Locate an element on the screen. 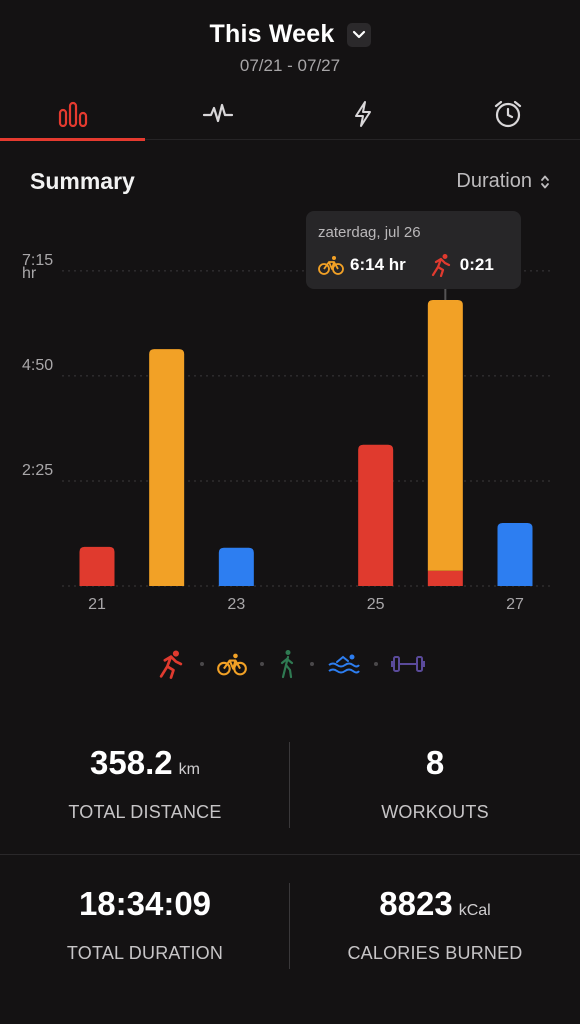  x-tick-label: 23 is located at coordinates (236, 604).